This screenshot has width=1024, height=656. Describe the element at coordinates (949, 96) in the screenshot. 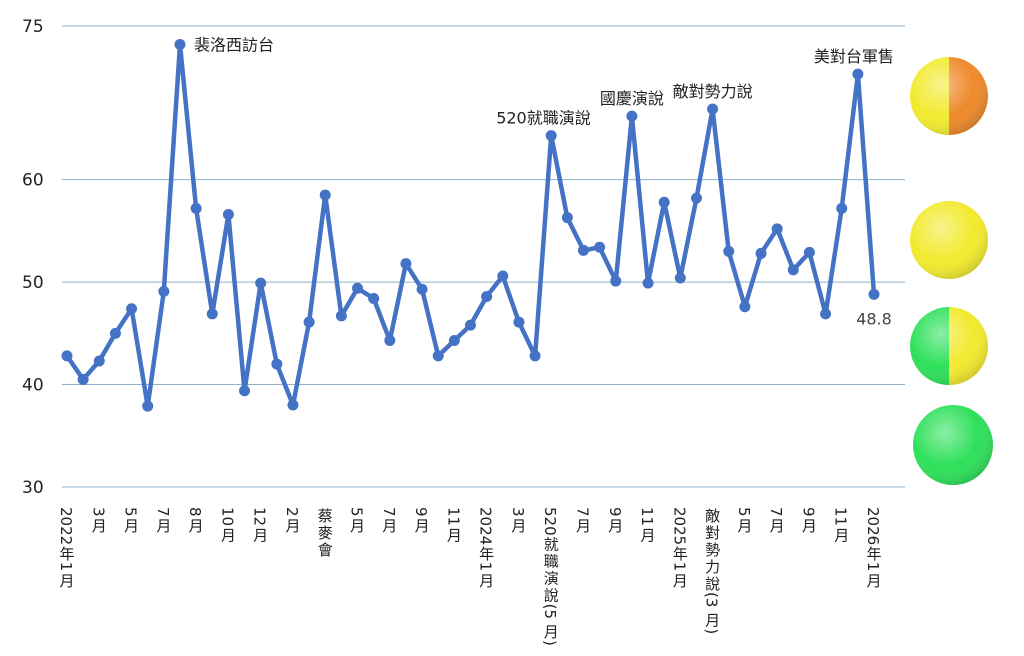

I see `status-circle-yellow-orange` at that location.